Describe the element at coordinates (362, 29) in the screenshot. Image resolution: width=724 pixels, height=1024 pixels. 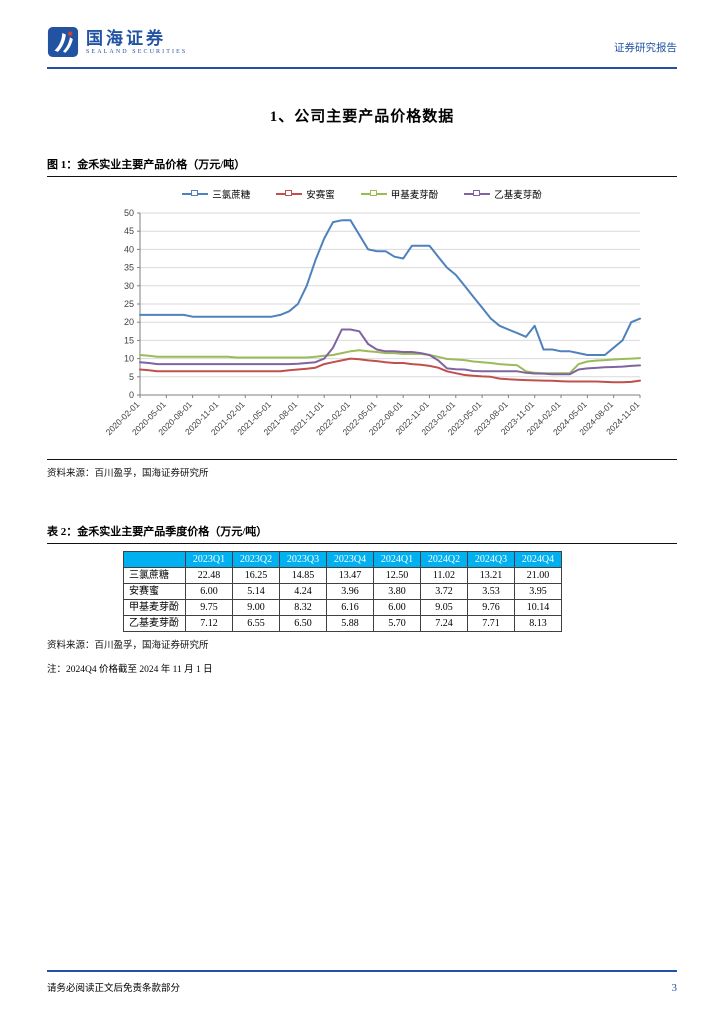
I see `page-header: 国海证券 SEALAND SECURITIES 证券研究报告` at that location.